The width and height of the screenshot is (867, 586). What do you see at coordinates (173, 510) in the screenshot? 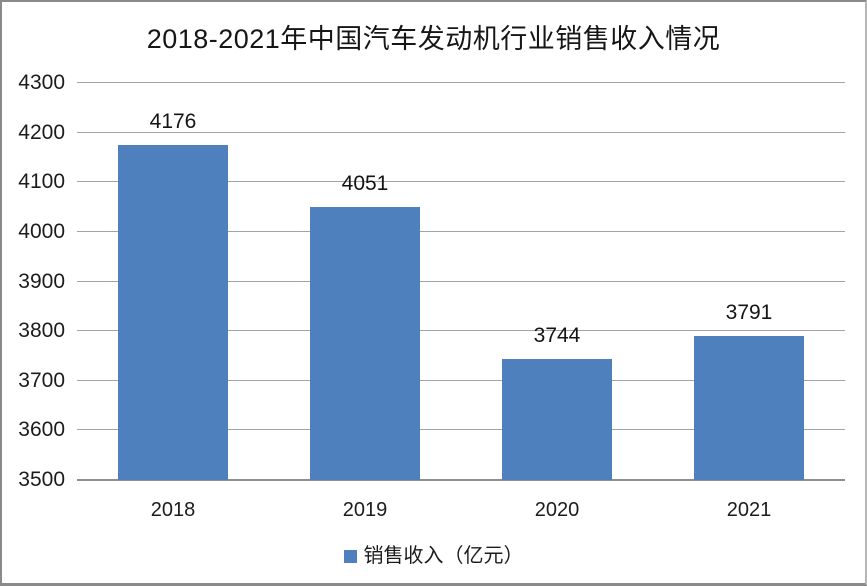
I see `x-axis-tick-label: 2018` at bounding box center [173, 510].